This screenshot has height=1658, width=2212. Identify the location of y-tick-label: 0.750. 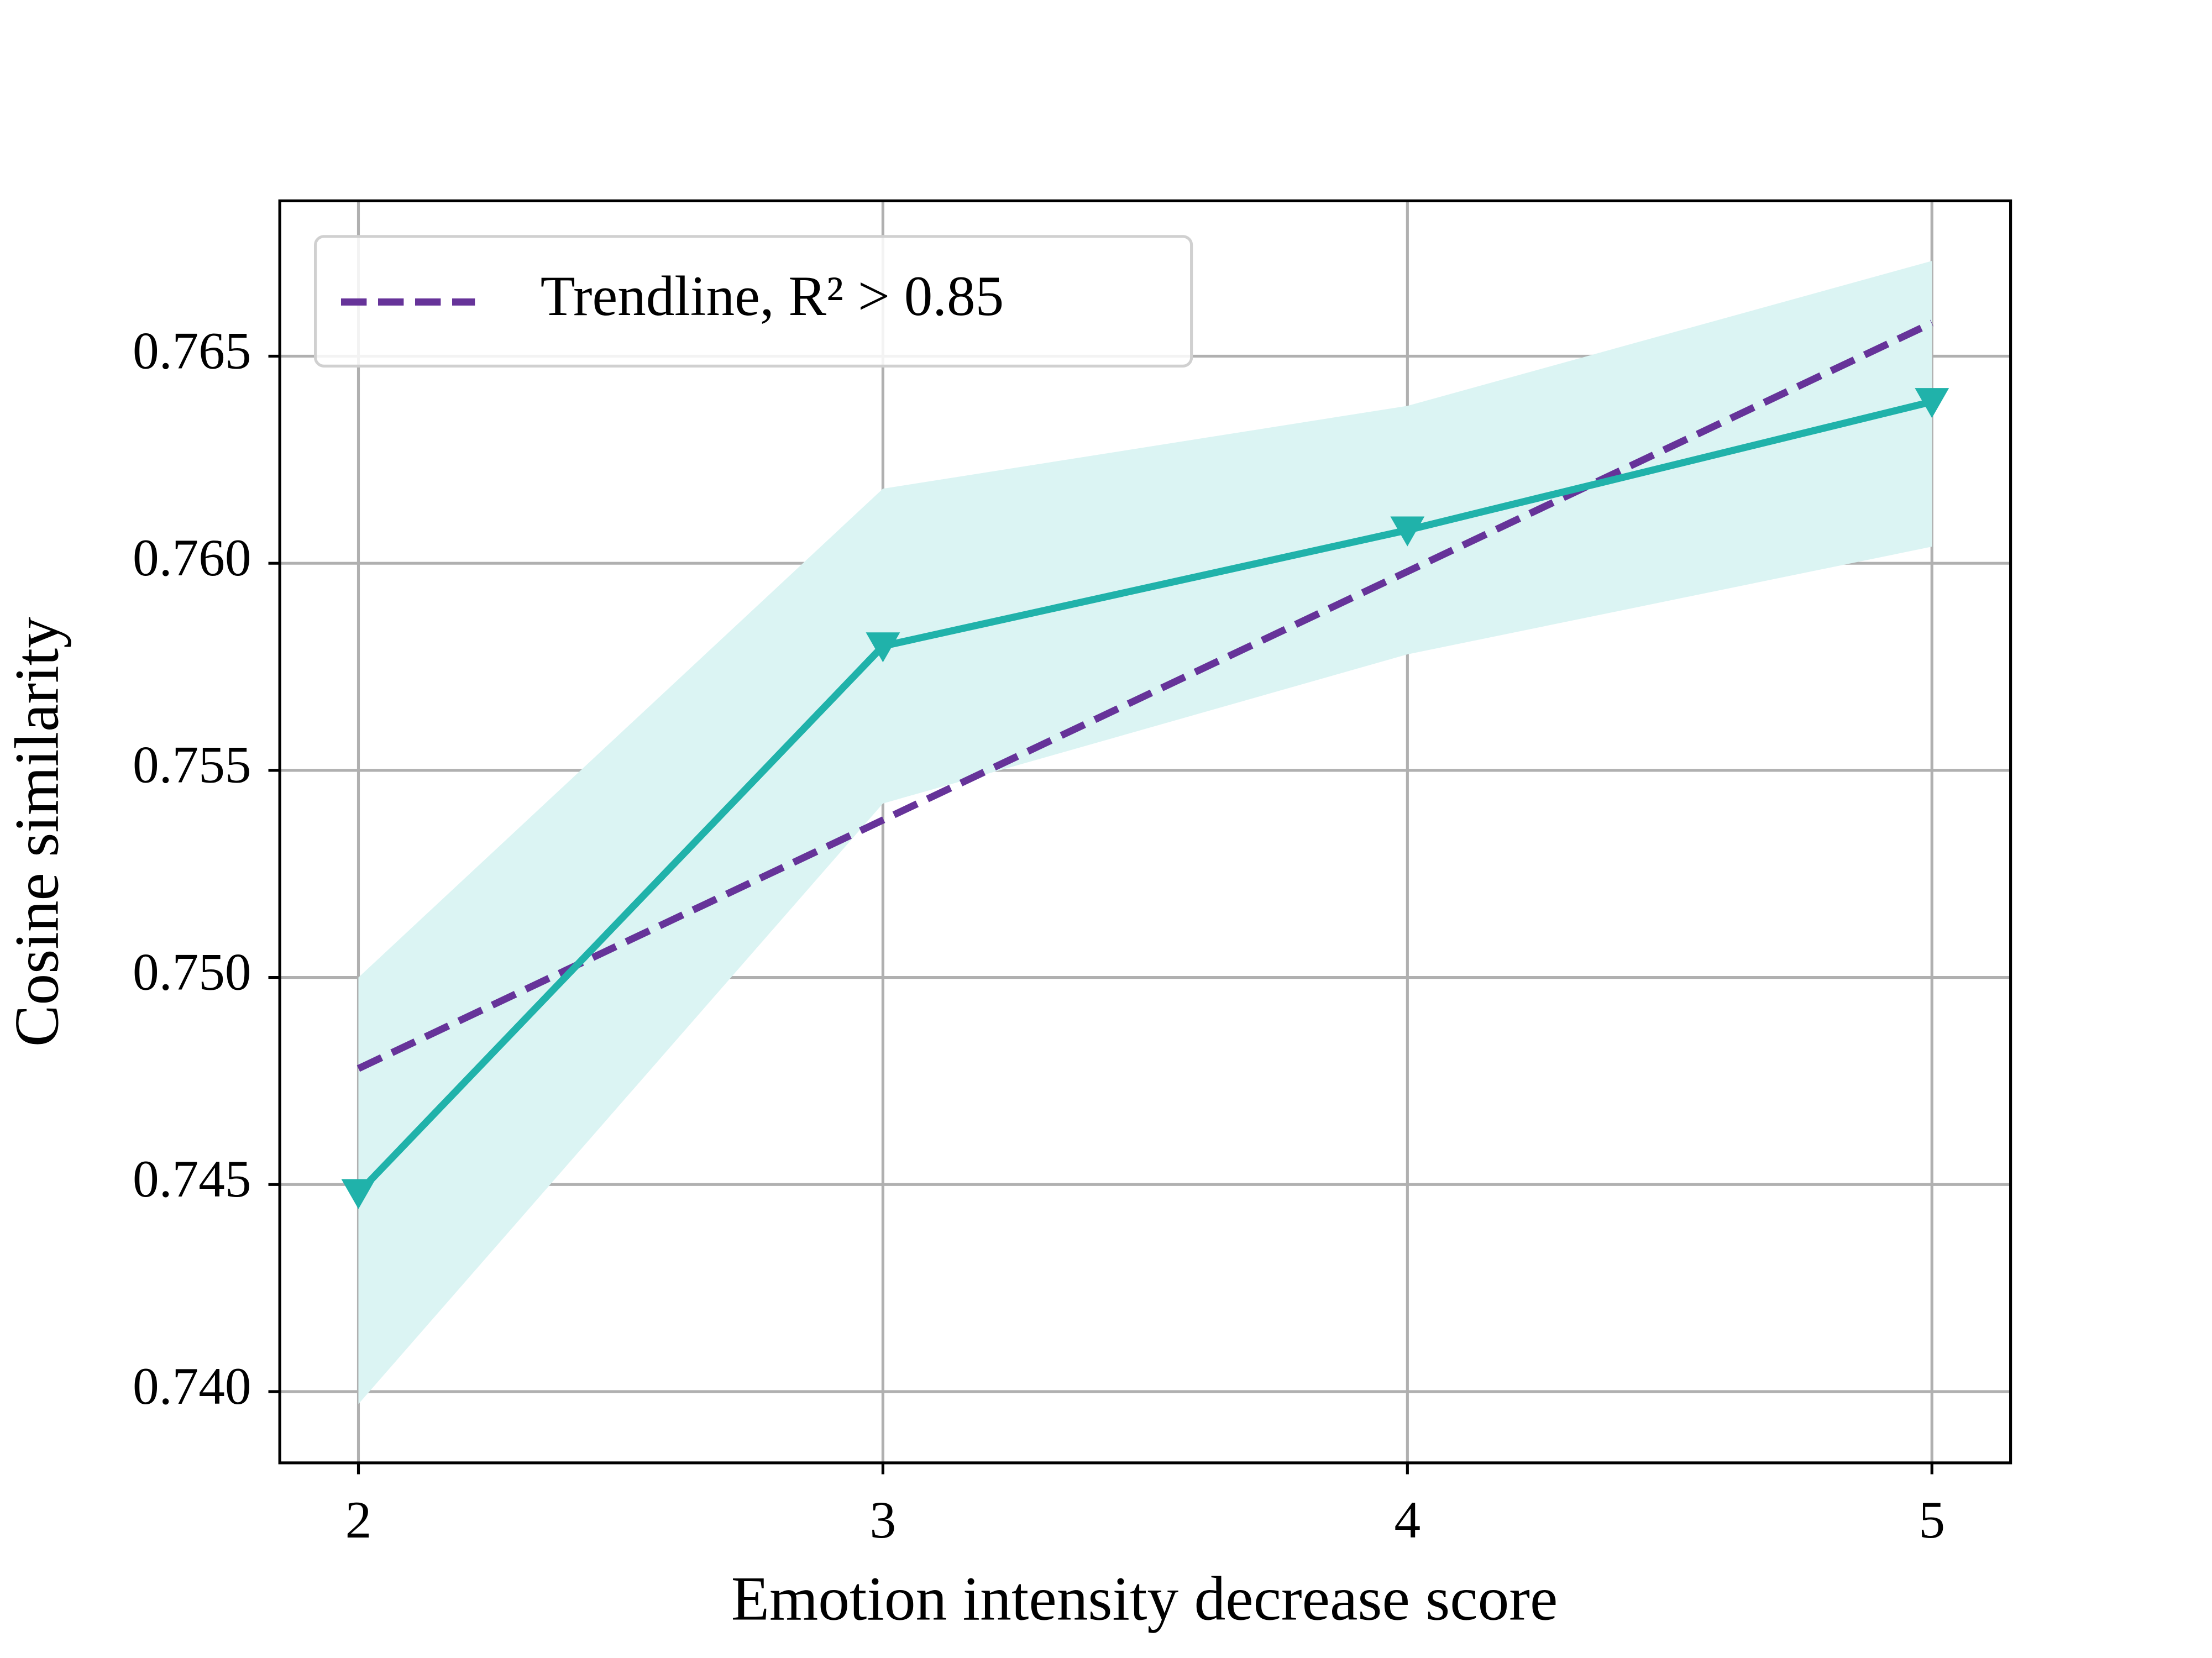
(192, 971).